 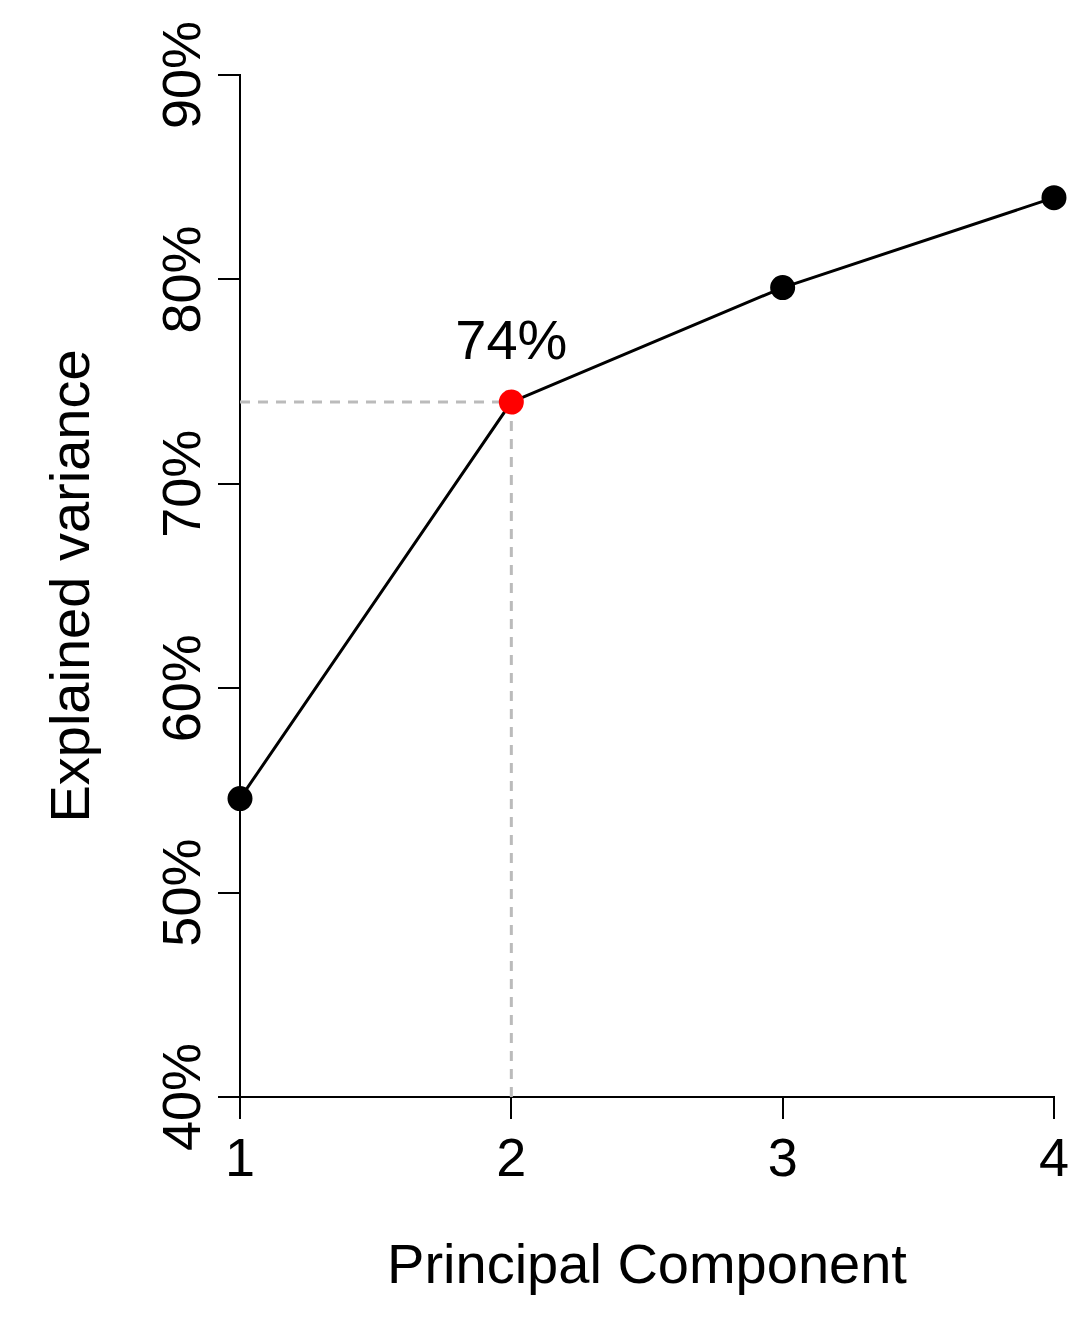 What do you see at coordinates (511, 1157) in the screenshot?
I see `x-tick-label: 2` at bounding box center [511, 1157].